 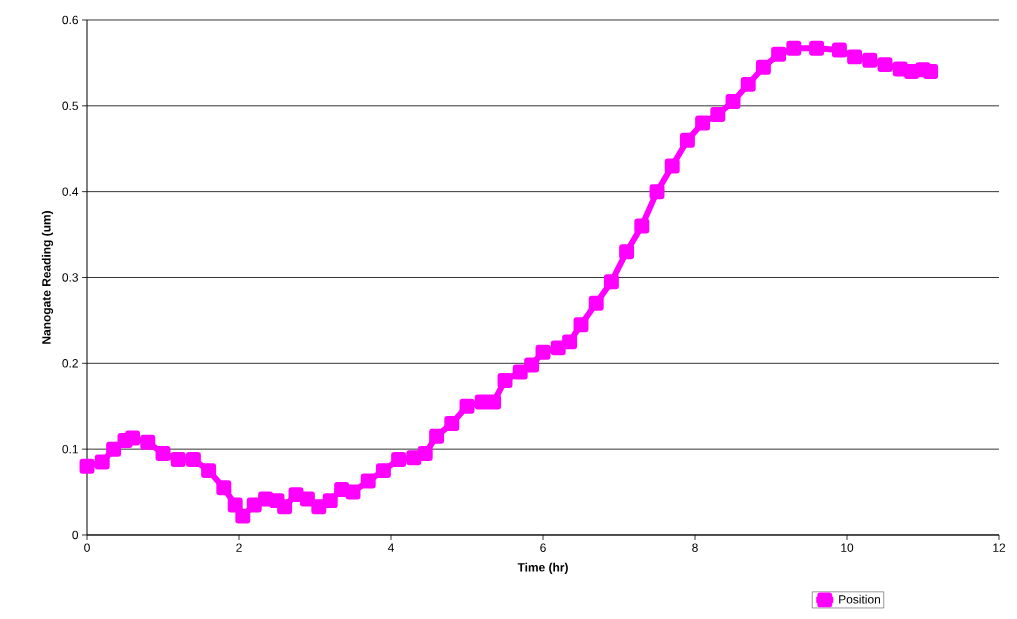 What do you see at coordinates (239, 547) in the screenshot?
I see `x-tick-label: 2` at bounding box center [239, 547].